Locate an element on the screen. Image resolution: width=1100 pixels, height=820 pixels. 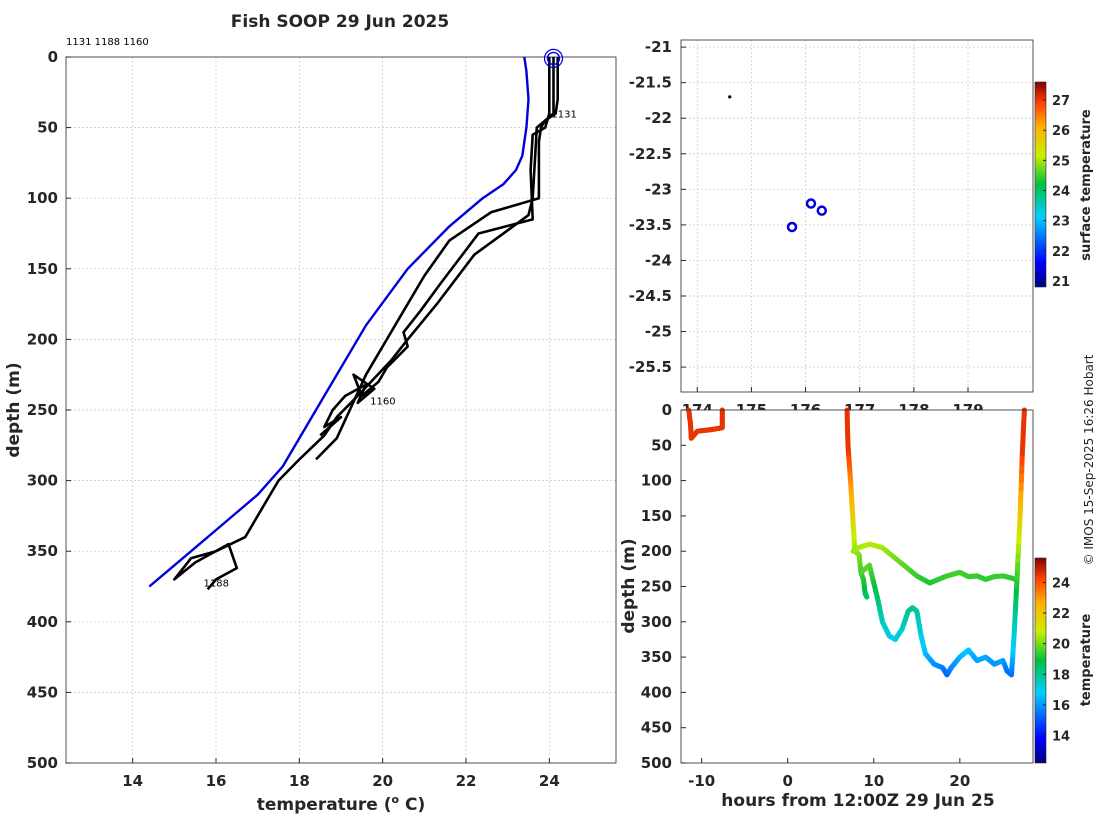
profile-y-tick-label: 300 is located at coordinates (42, 481).